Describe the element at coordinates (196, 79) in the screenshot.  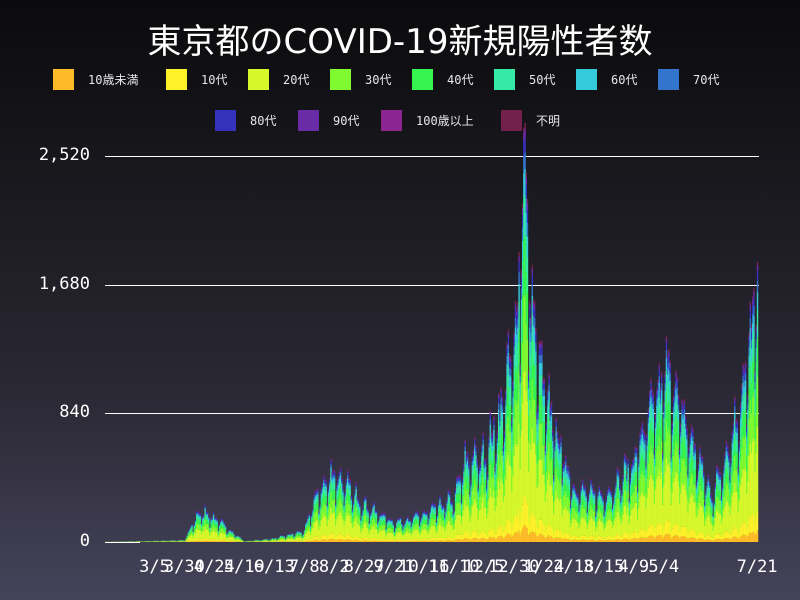
I see `legend-item: 10代` at that location.